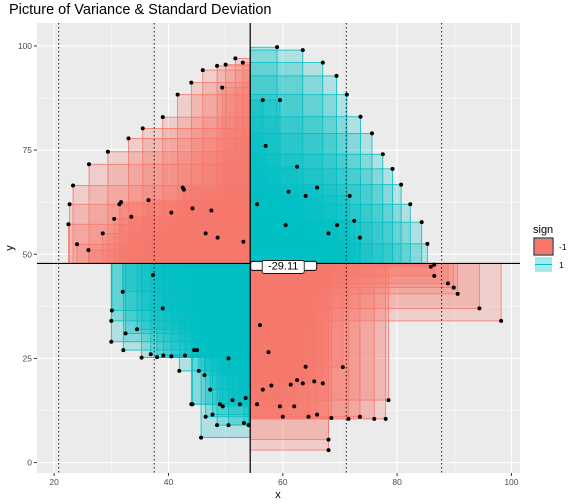 Image resolution: width=576 pixels, height=504 pixels. Describe the element at coordinates (25, 46) in the screenshot. I see `y-tick-label: 100` at that location.